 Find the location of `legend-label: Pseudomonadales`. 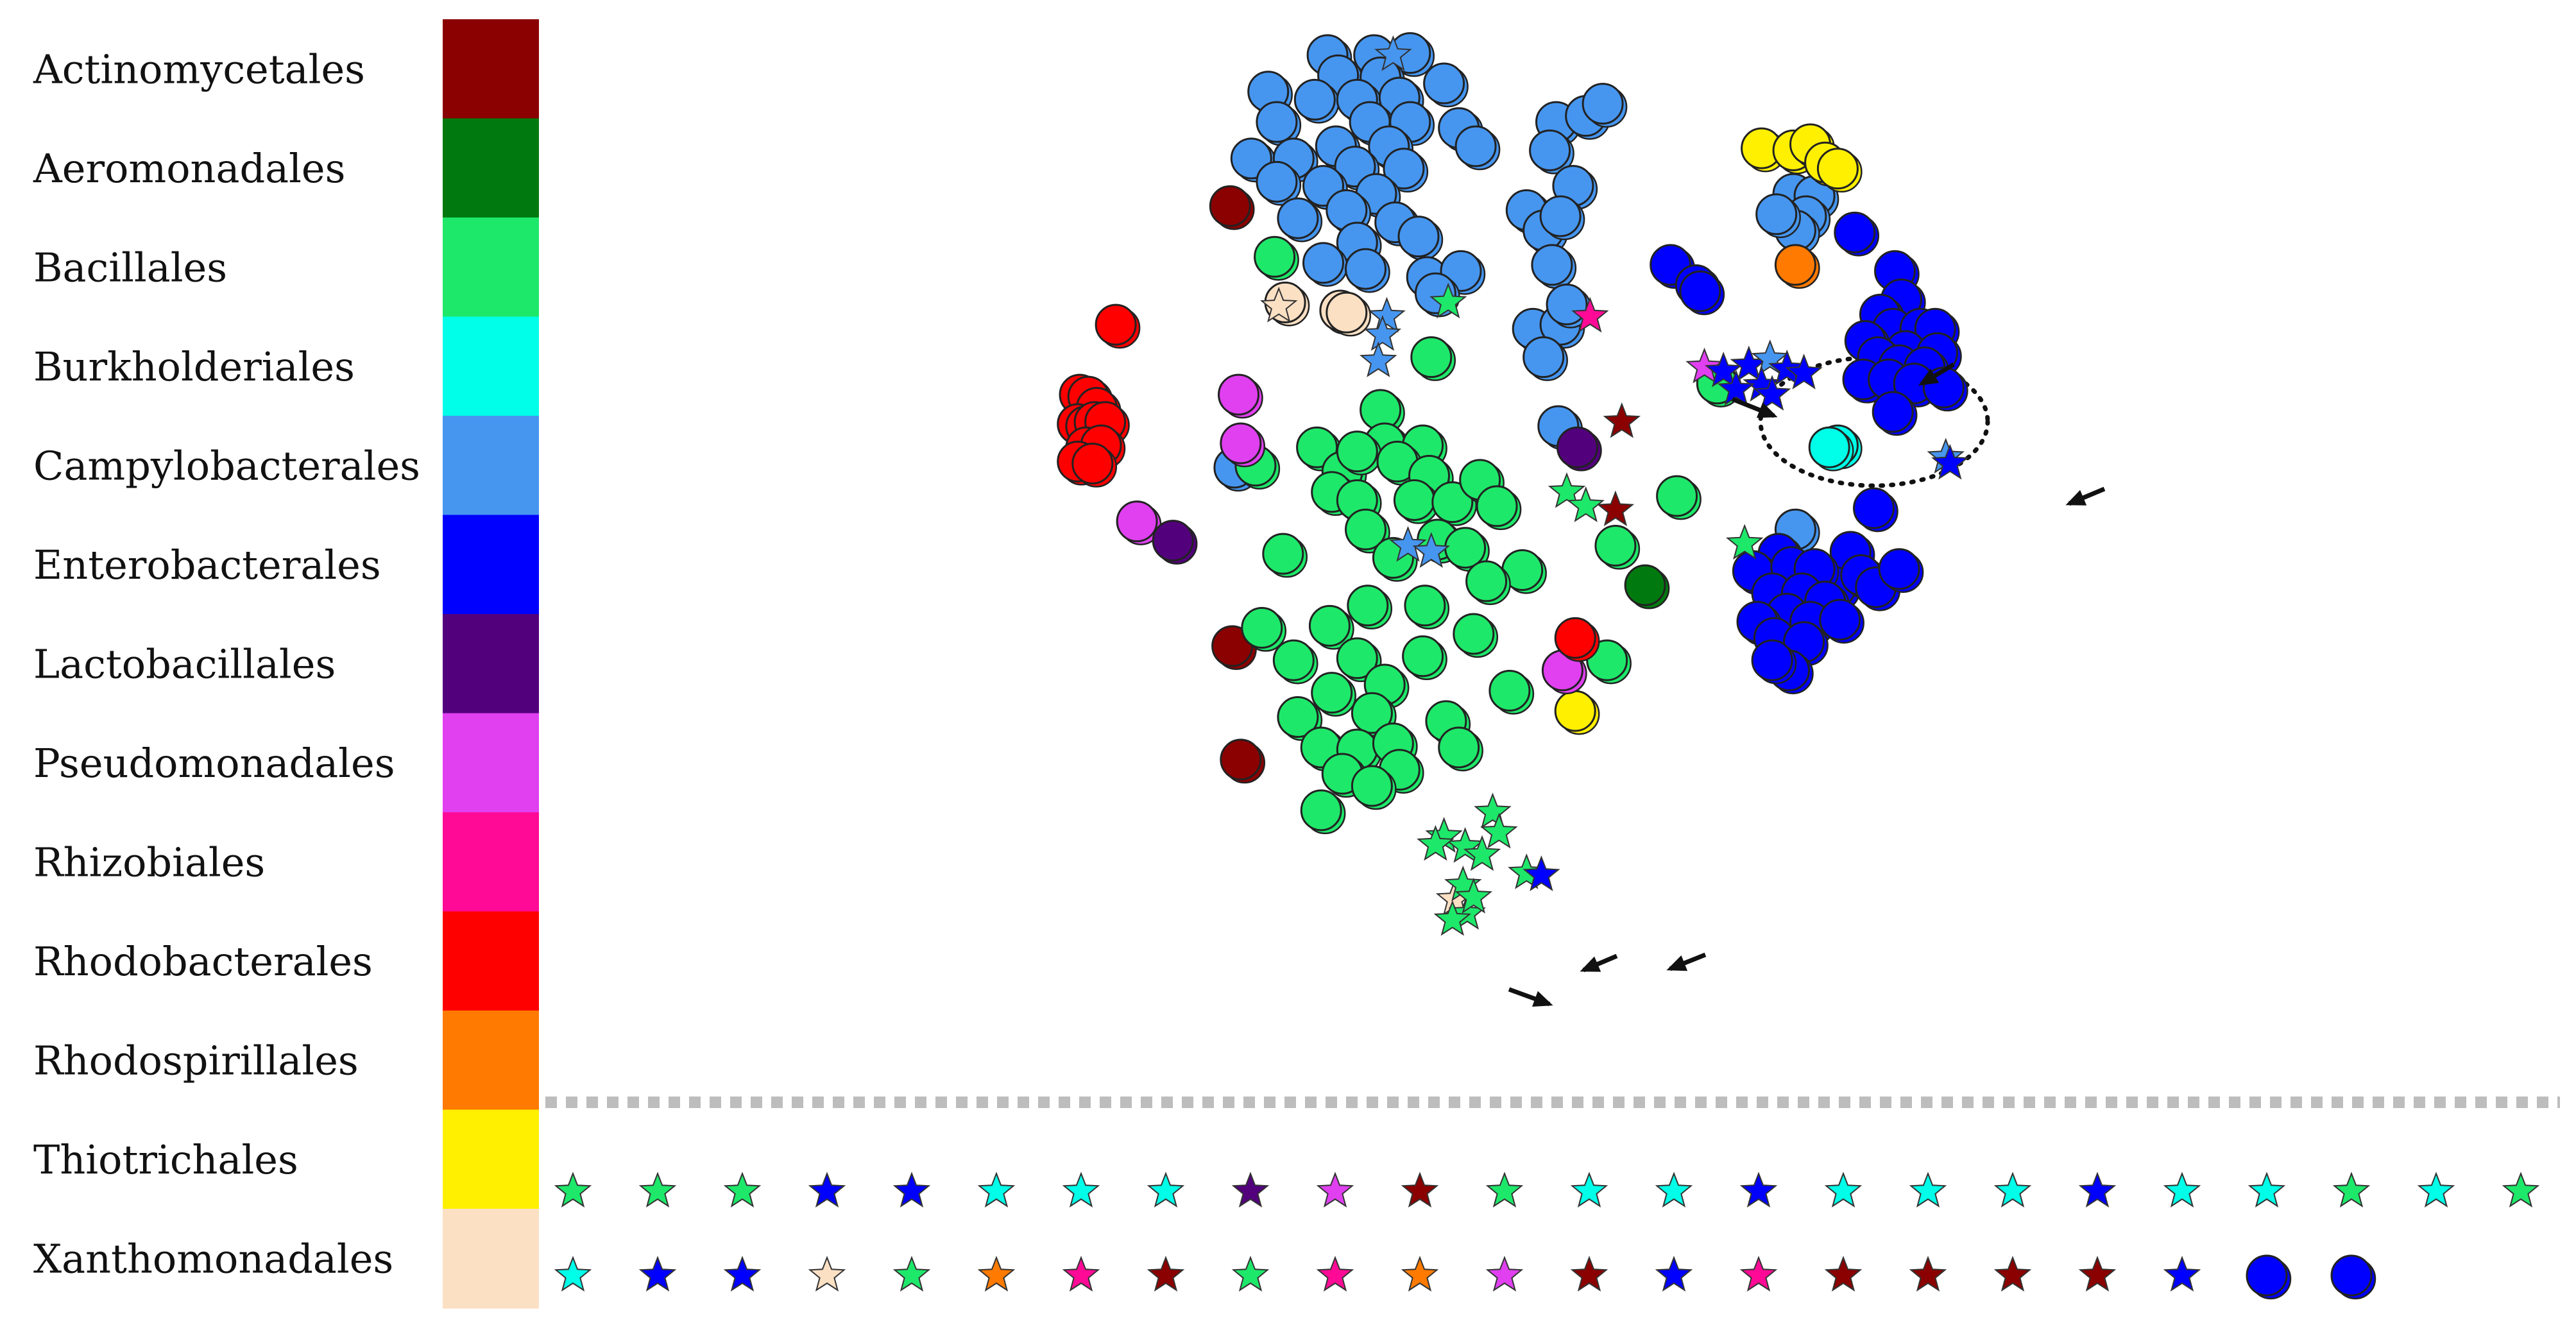

legend-label: Pseudomonadales is located at coordinates (214, 763).